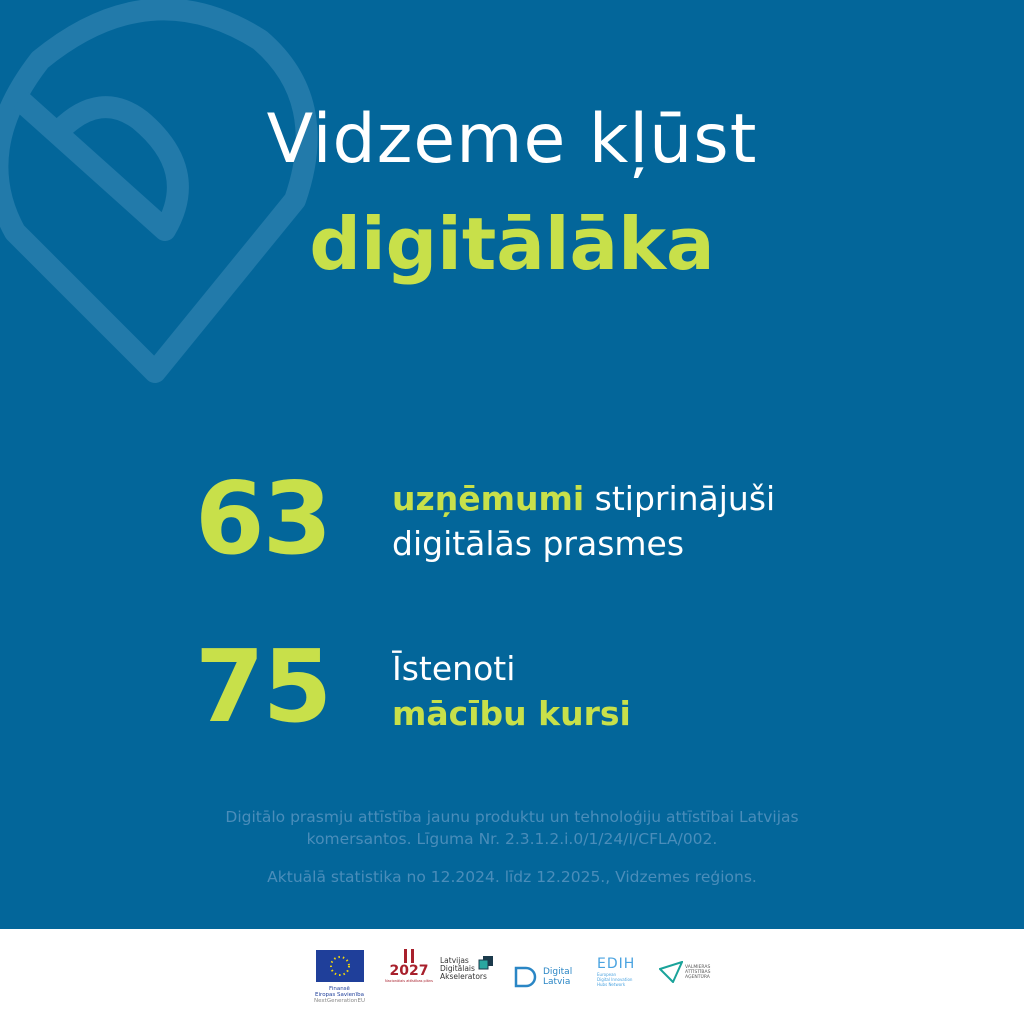  Describe the element at coordinates (538, 543) in the screenshot. I see `stat-text: digitālās prasmes` at that location.